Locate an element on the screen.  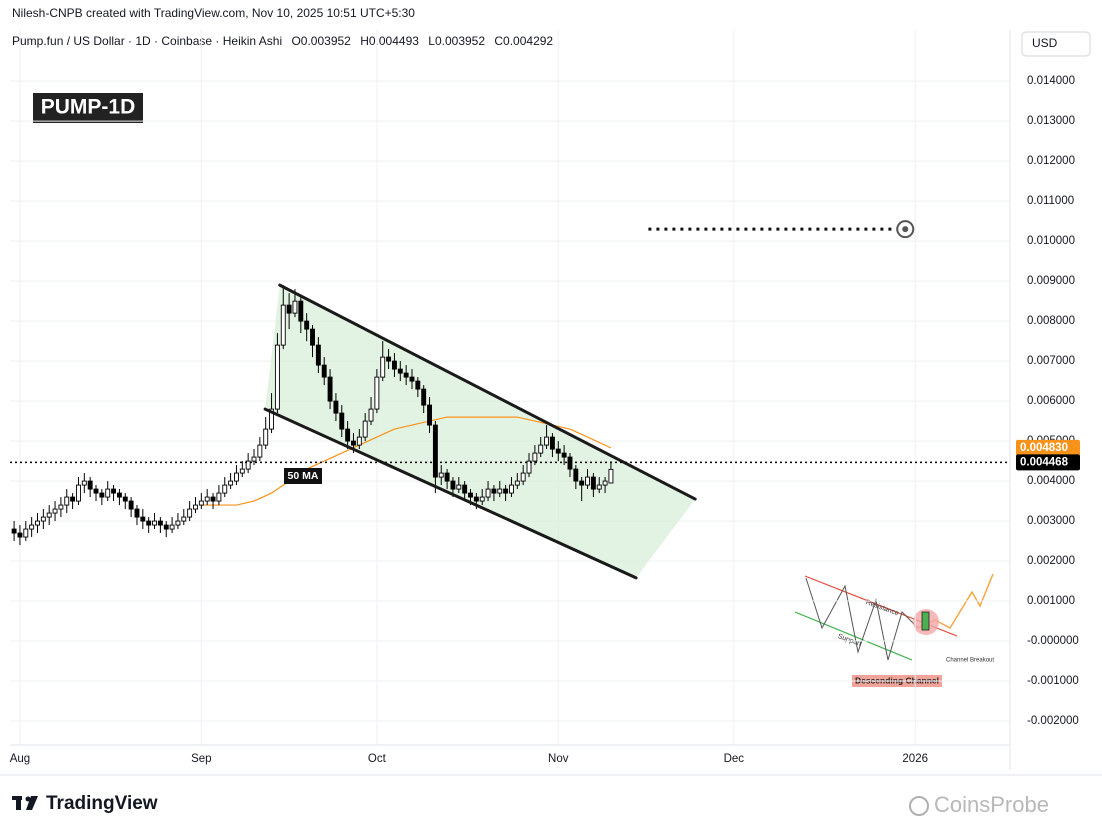
ohlc-value: 0.004292 is located at coordinates (528, 41).